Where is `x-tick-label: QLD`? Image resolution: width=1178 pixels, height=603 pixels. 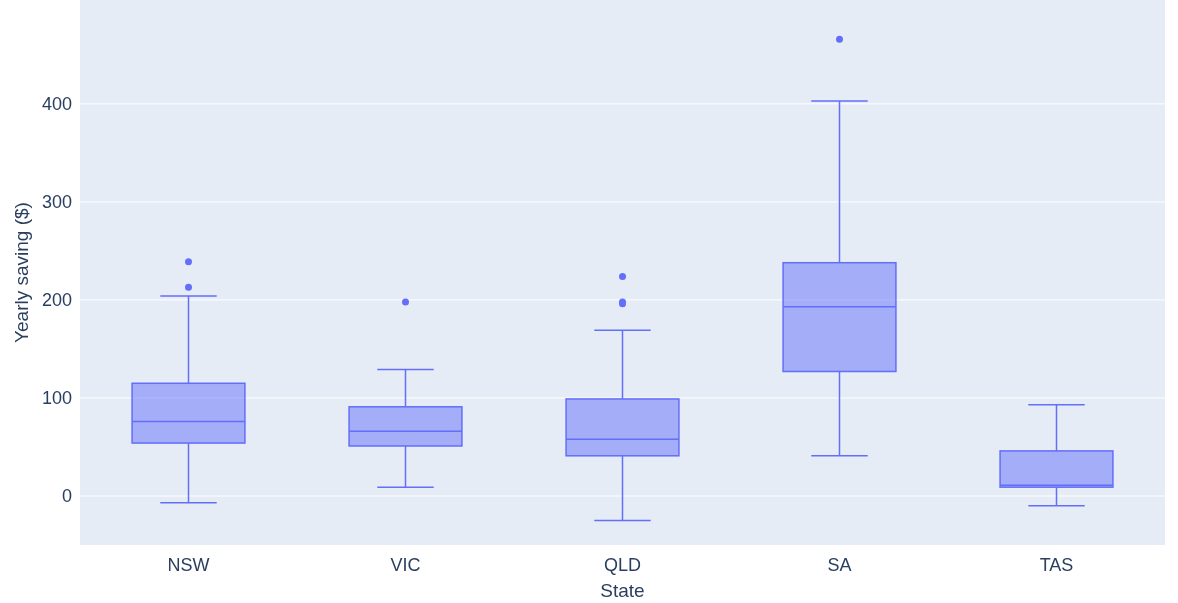
x-tick-label: QLD is located at coordinates (622, 565).